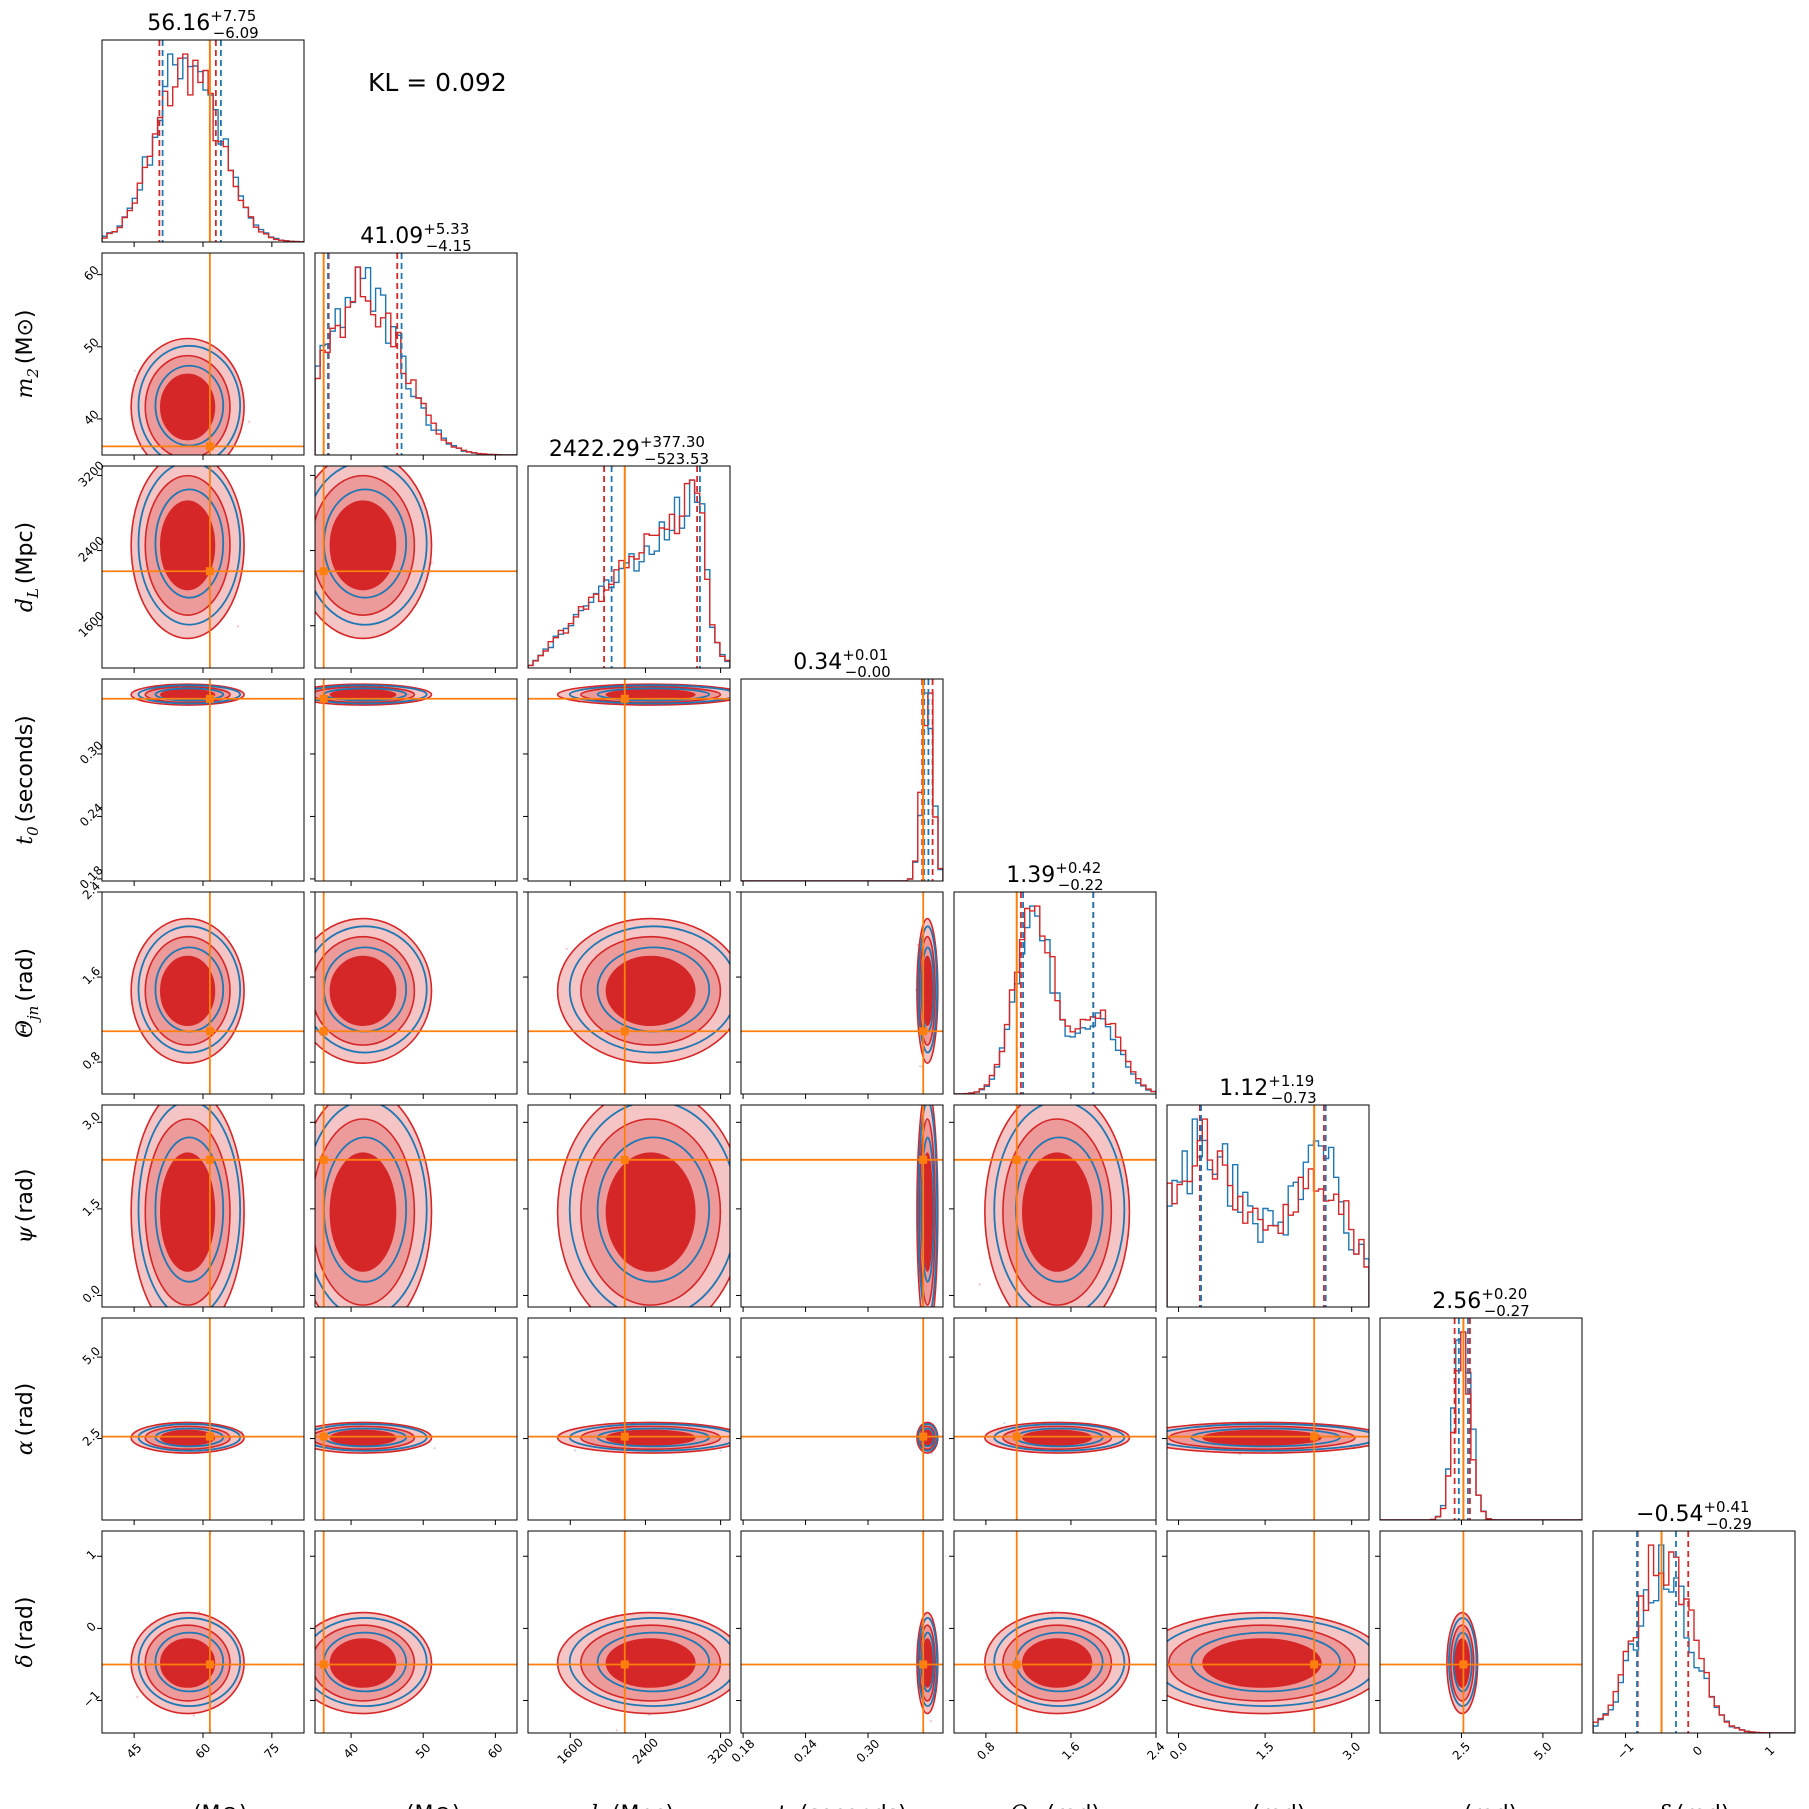 This screenshot has width=1809, height=1809. What do you see at coordinates (1481, 1805) in the screenshot?
I see `x-axis-label-alpha: α (rad)` at bounding box center [1481, 1805].